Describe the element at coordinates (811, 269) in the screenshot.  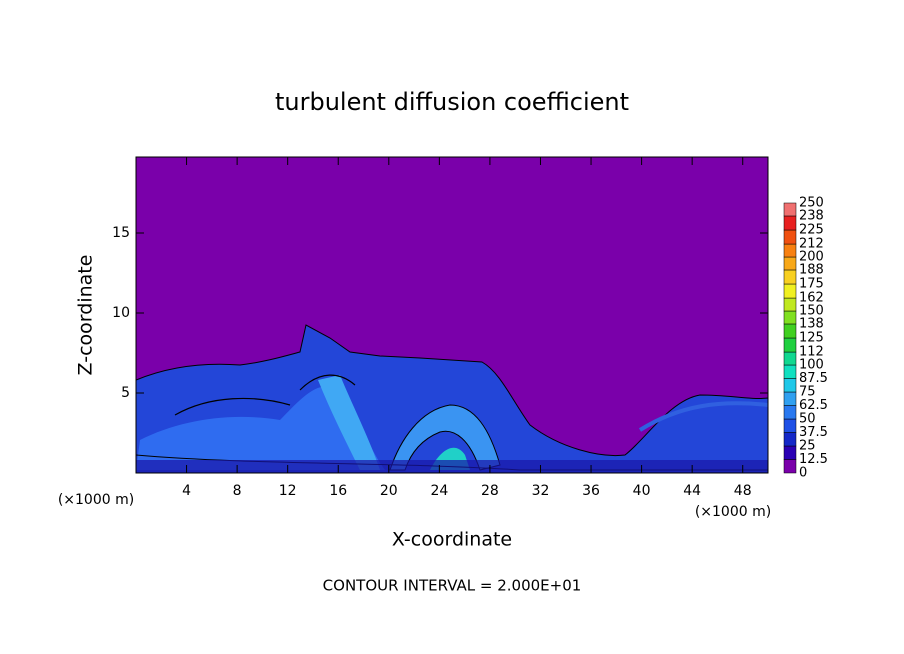
I see `colorbar-label: 188` at that location.